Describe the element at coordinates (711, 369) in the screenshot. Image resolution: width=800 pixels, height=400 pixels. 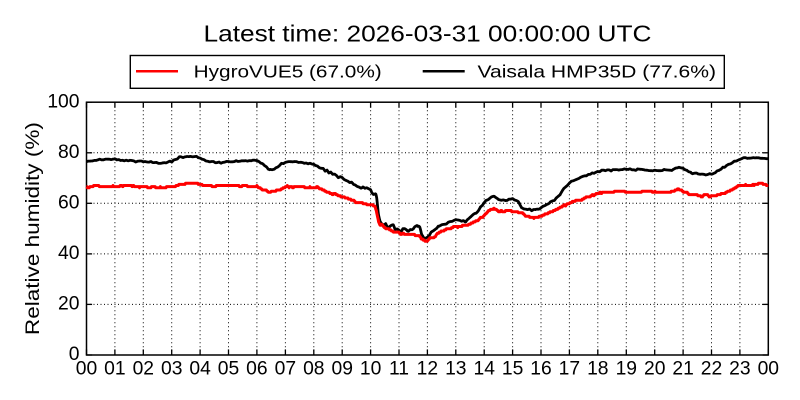
I see `svg-text: 22` at that location.